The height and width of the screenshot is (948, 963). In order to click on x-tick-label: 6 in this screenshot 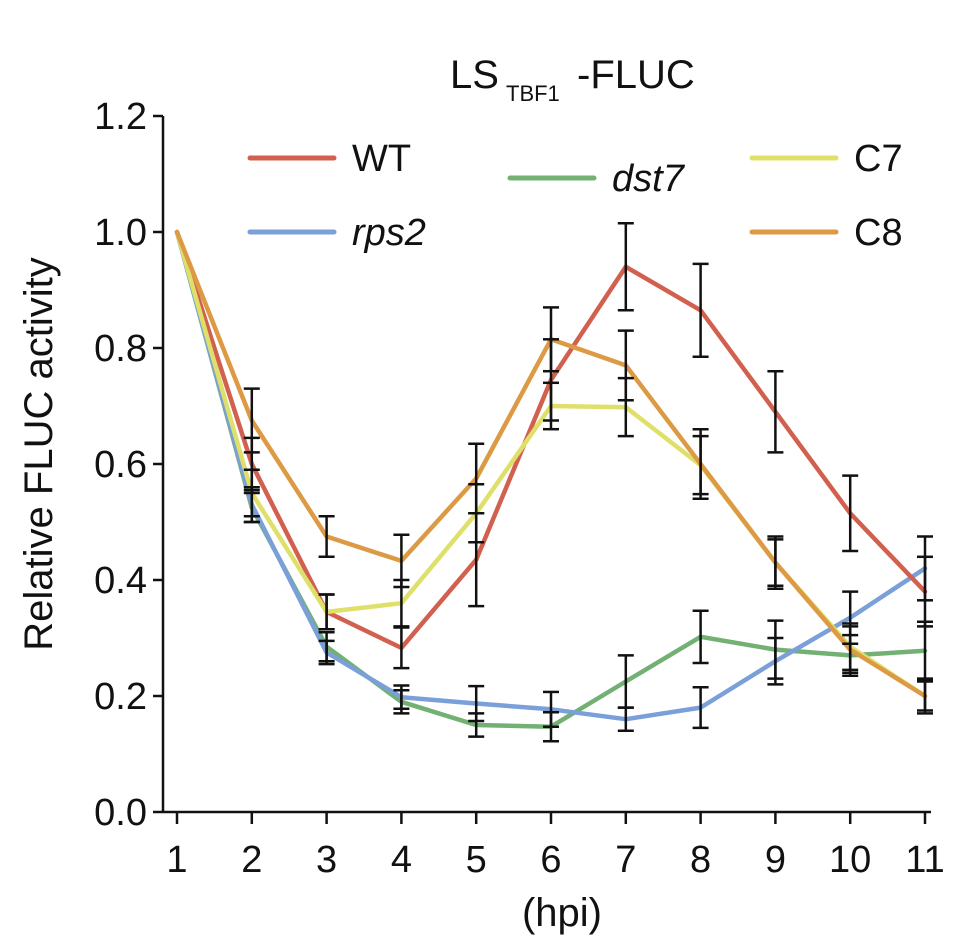, I will do `click(550, 860)`.